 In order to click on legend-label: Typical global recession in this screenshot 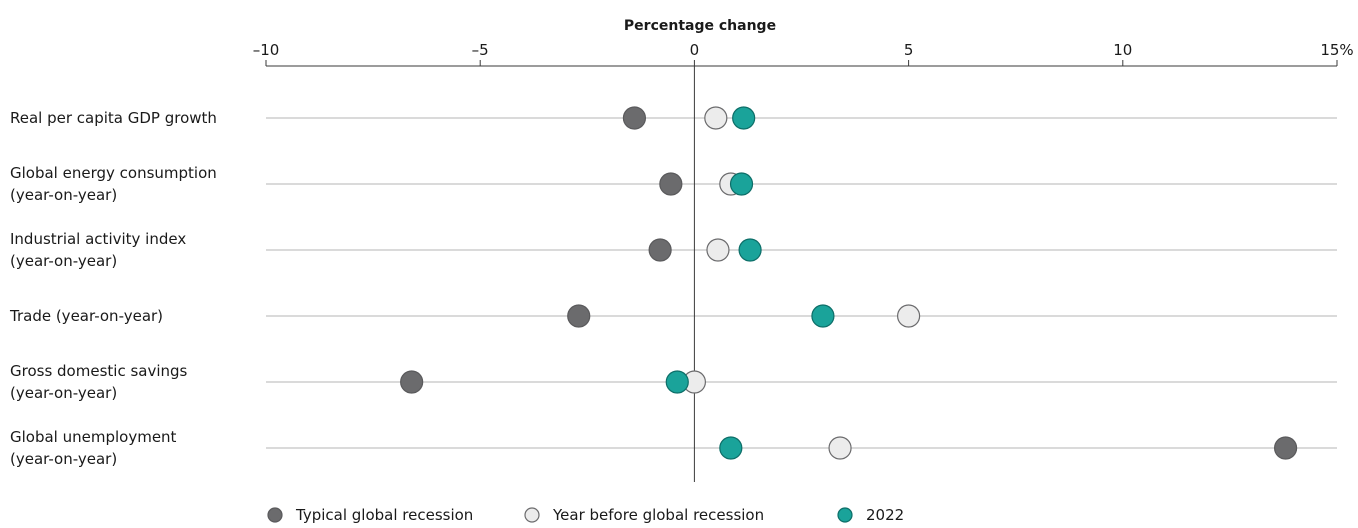, I will do `click(384, 515)`.